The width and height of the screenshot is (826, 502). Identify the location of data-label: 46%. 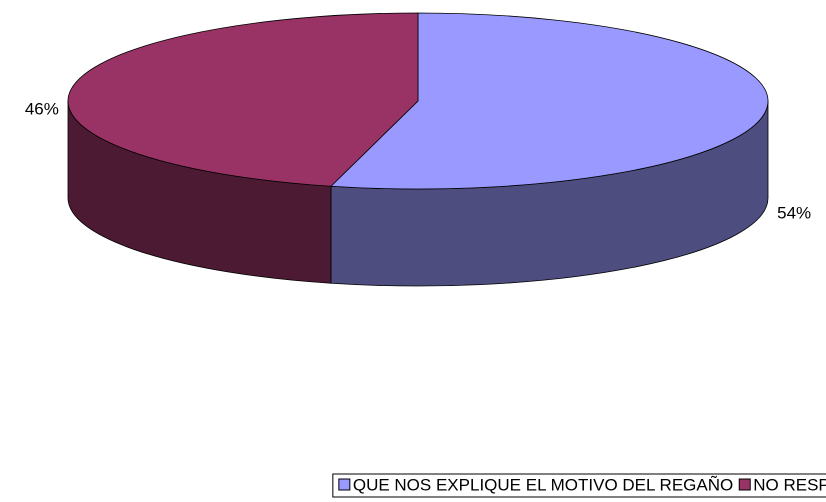
(42, 108).